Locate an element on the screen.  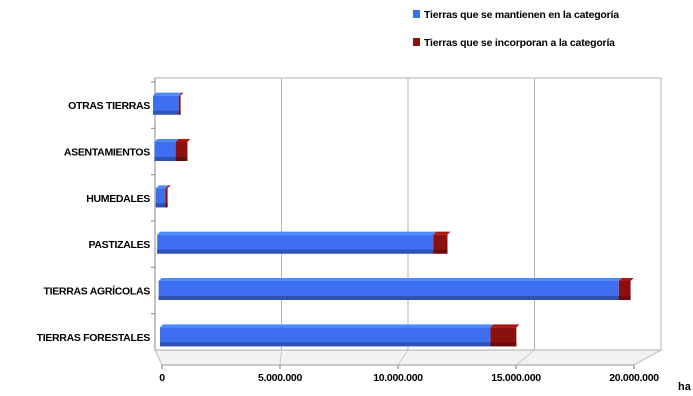
category-label: TIERRAS AGRÍCOLAS is located at coordinates (96, 291).